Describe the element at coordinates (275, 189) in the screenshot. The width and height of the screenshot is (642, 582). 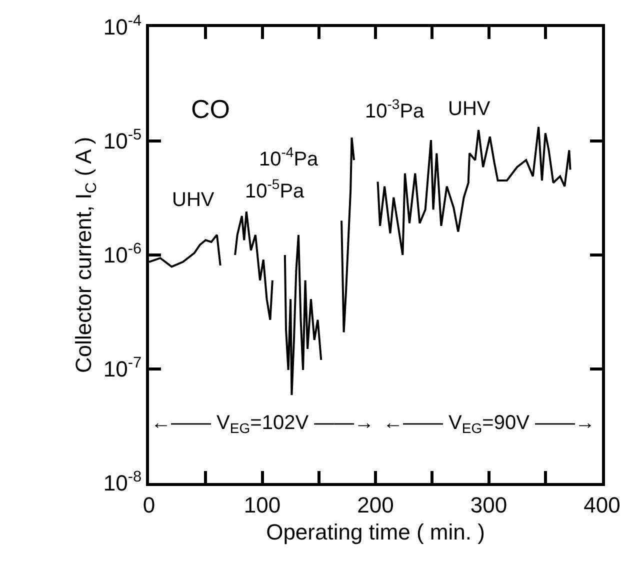
I see `annotation: 10$^{-5}$Pa` at that location.